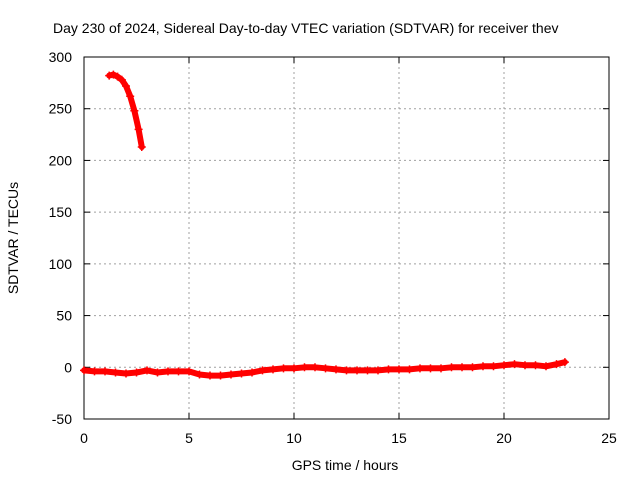  I want to click on x-tick-label: 25, so click(609, 438).